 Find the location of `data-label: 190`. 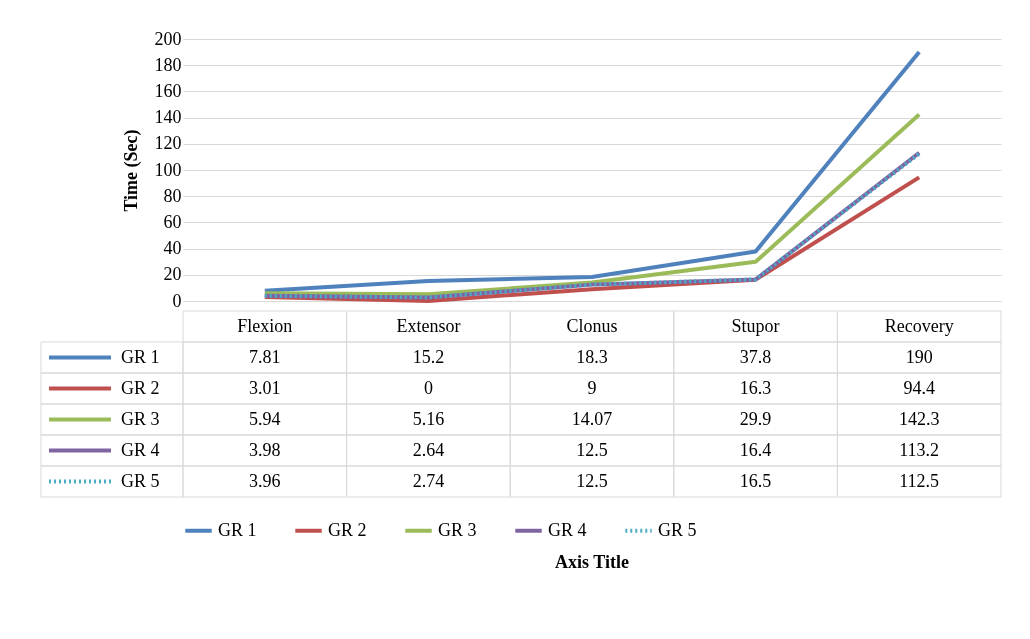

data-label: 190 is located at coordinates (919, 356).